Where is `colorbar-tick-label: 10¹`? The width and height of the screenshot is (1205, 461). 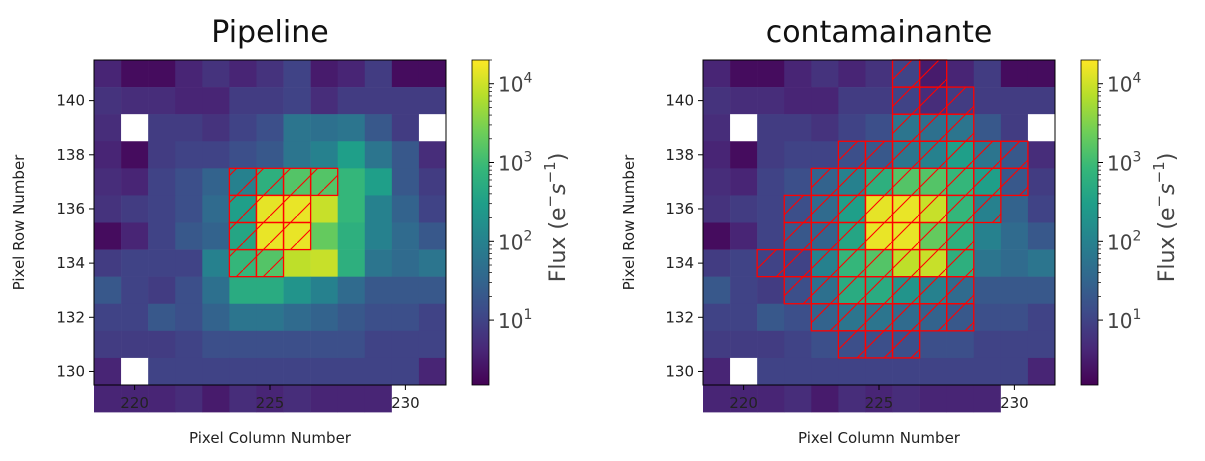
colorbar-tick-label: 10¹ is located at coordinates (1124, 320).